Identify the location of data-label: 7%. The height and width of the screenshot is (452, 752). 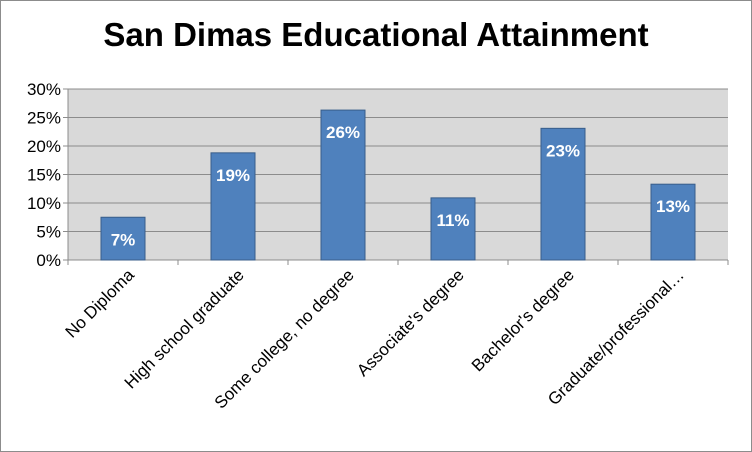
(123, 239).